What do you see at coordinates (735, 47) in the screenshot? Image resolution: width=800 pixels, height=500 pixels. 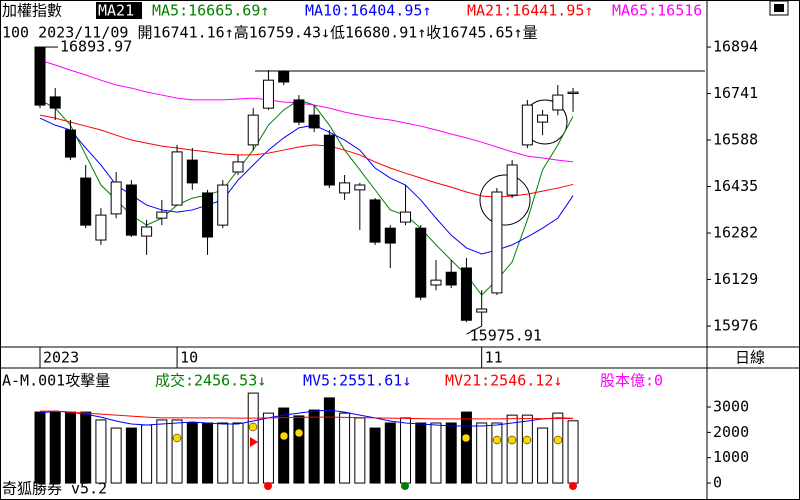 I see `y-tick-label: 16894` at bounding box center [735, 47].